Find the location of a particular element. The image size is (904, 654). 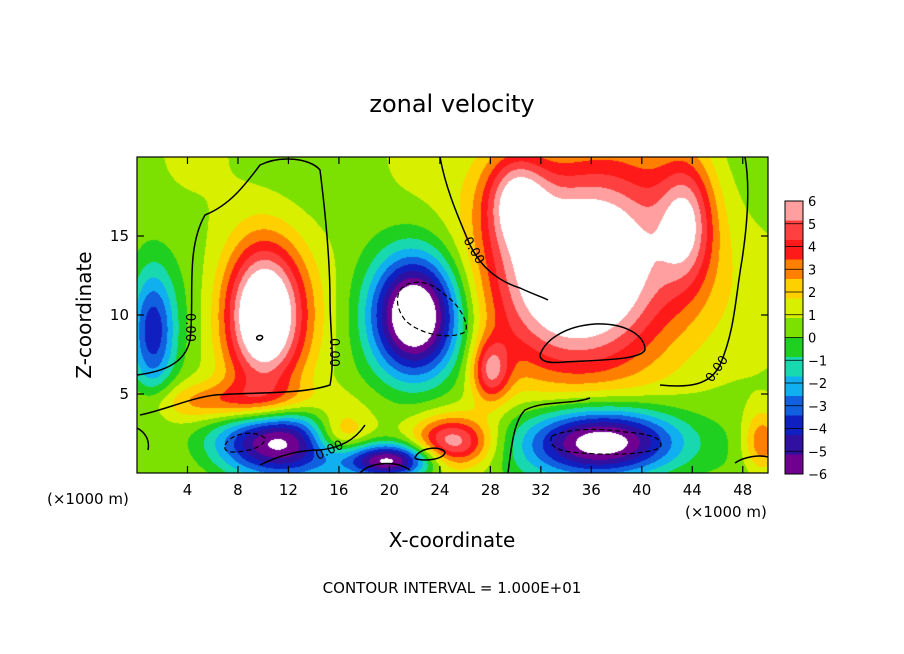

chart-title: zonal velocity is located at coordinates (451, 104).